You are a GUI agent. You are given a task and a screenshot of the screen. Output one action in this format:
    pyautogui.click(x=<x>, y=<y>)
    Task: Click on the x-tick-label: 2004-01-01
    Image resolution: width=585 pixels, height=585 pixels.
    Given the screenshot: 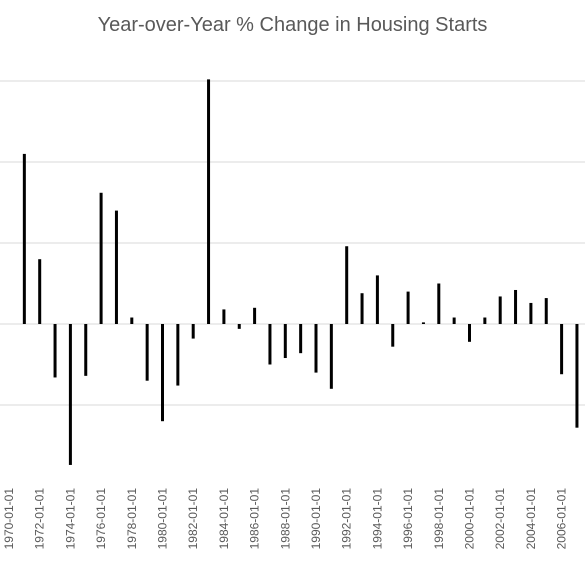 What is the action you would take?
    pyautogui.click(x=531, y=519)
    